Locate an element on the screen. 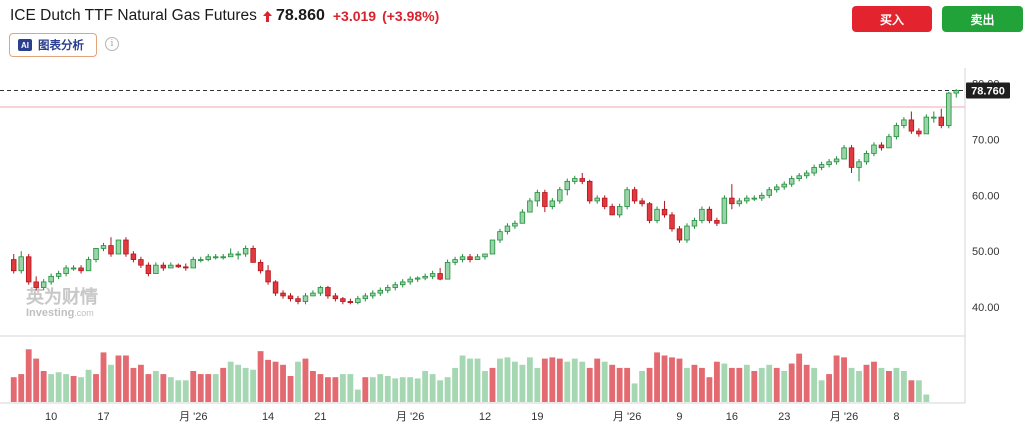 The width and height of the screenshot is (1030, 440). buy-button: 买入 is located at coordinates (892, 19).